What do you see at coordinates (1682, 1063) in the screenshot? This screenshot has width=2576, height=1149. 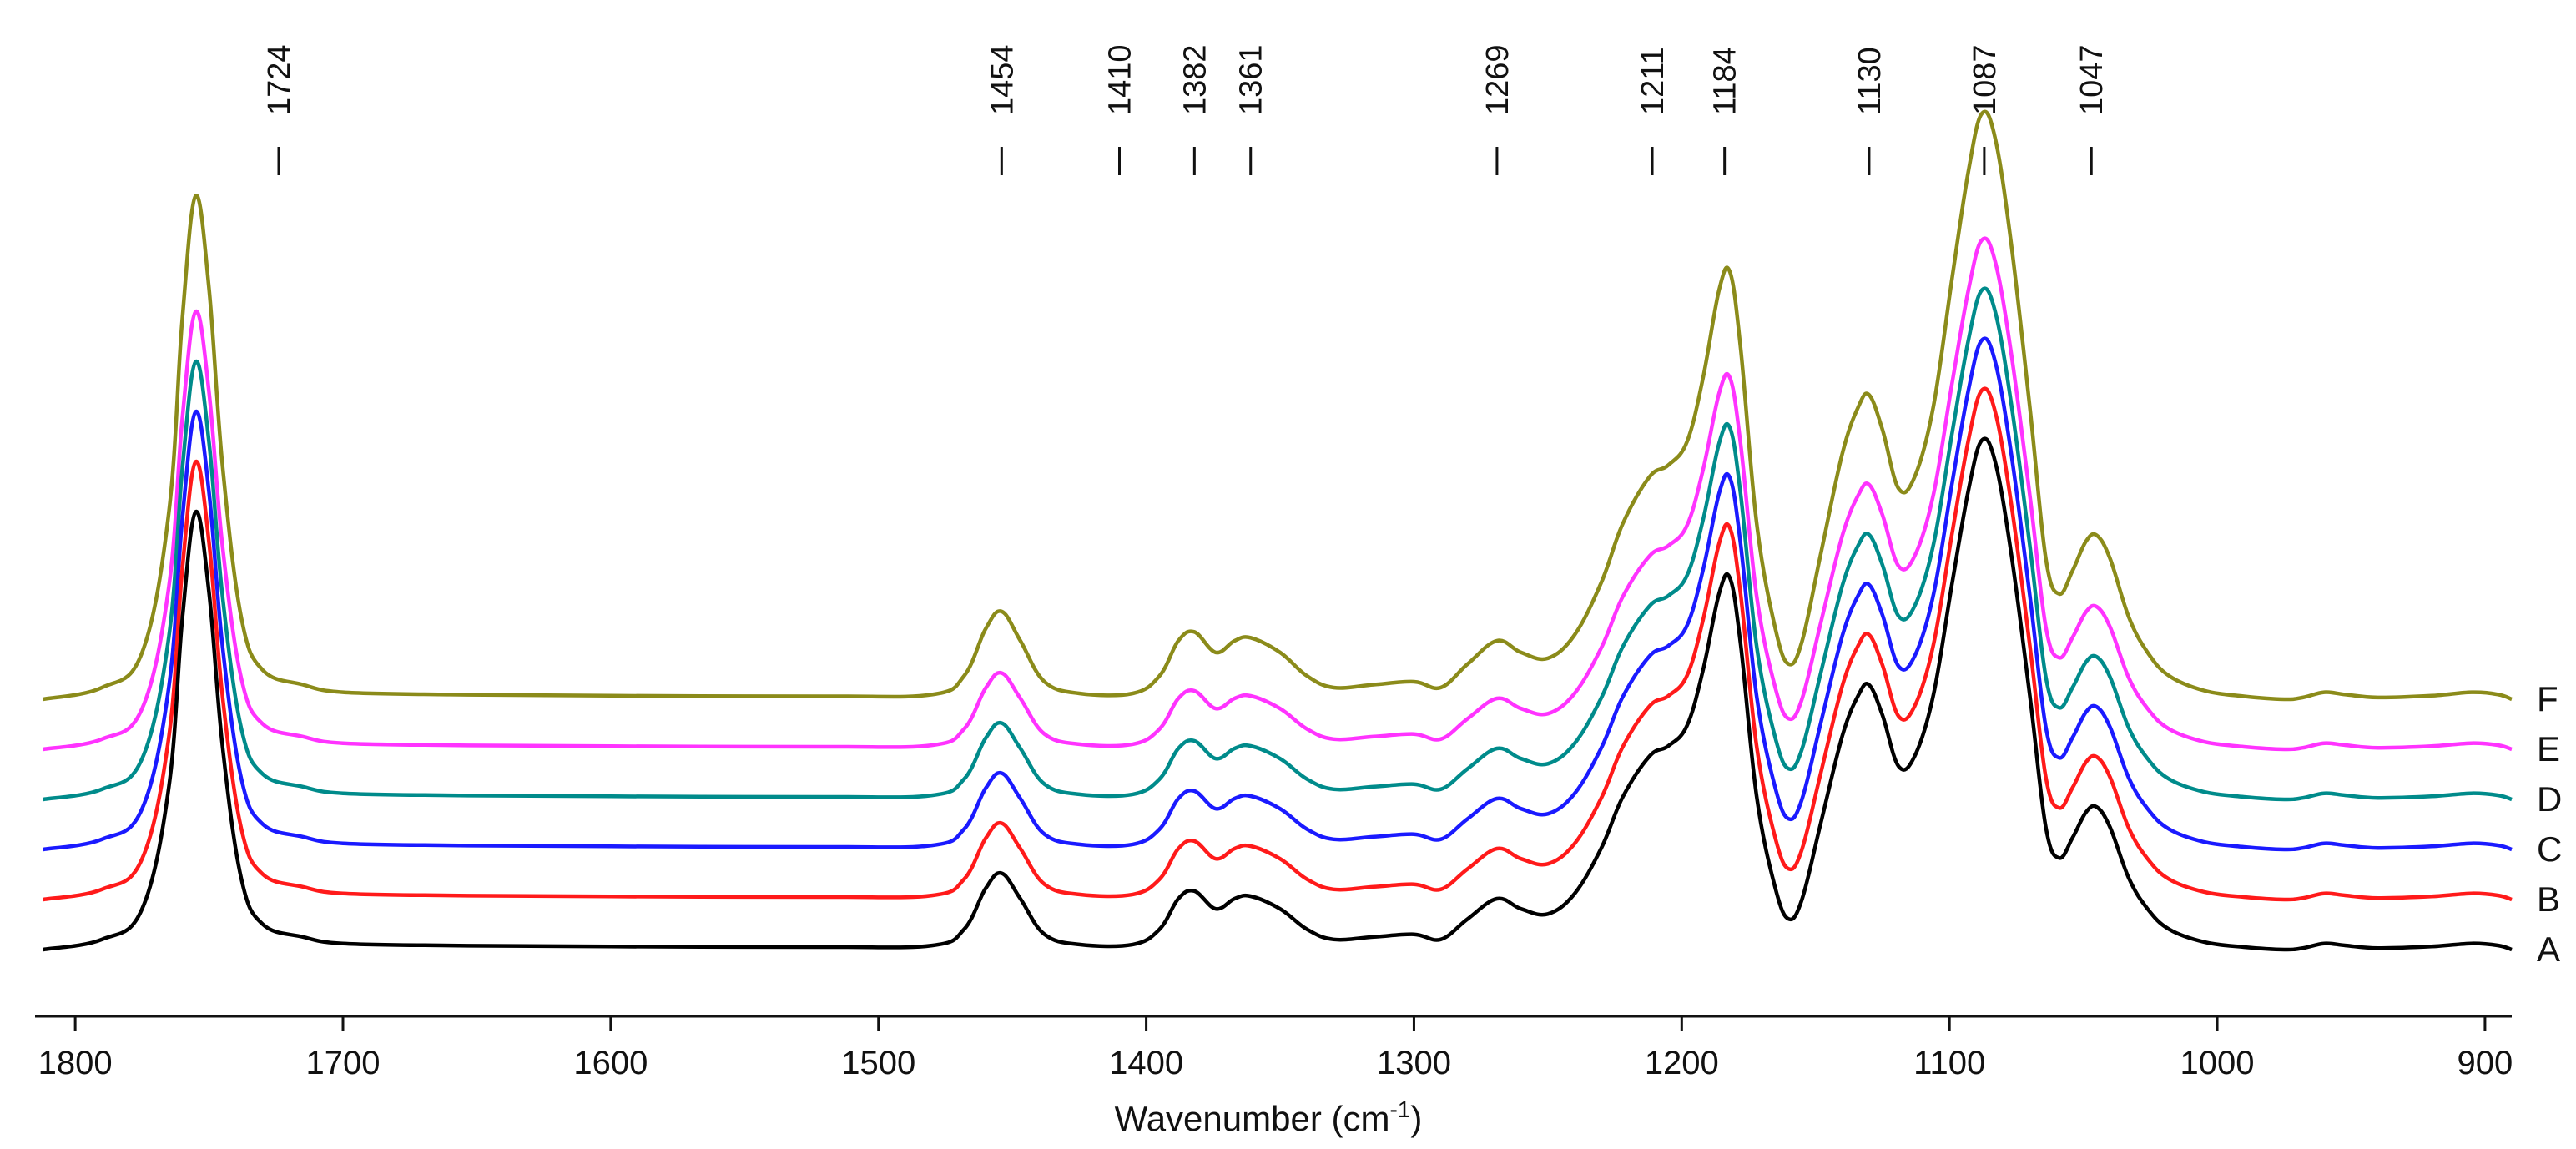 I see `x-tick-label-1200: 1200` at bounding box center [1682, 1063].